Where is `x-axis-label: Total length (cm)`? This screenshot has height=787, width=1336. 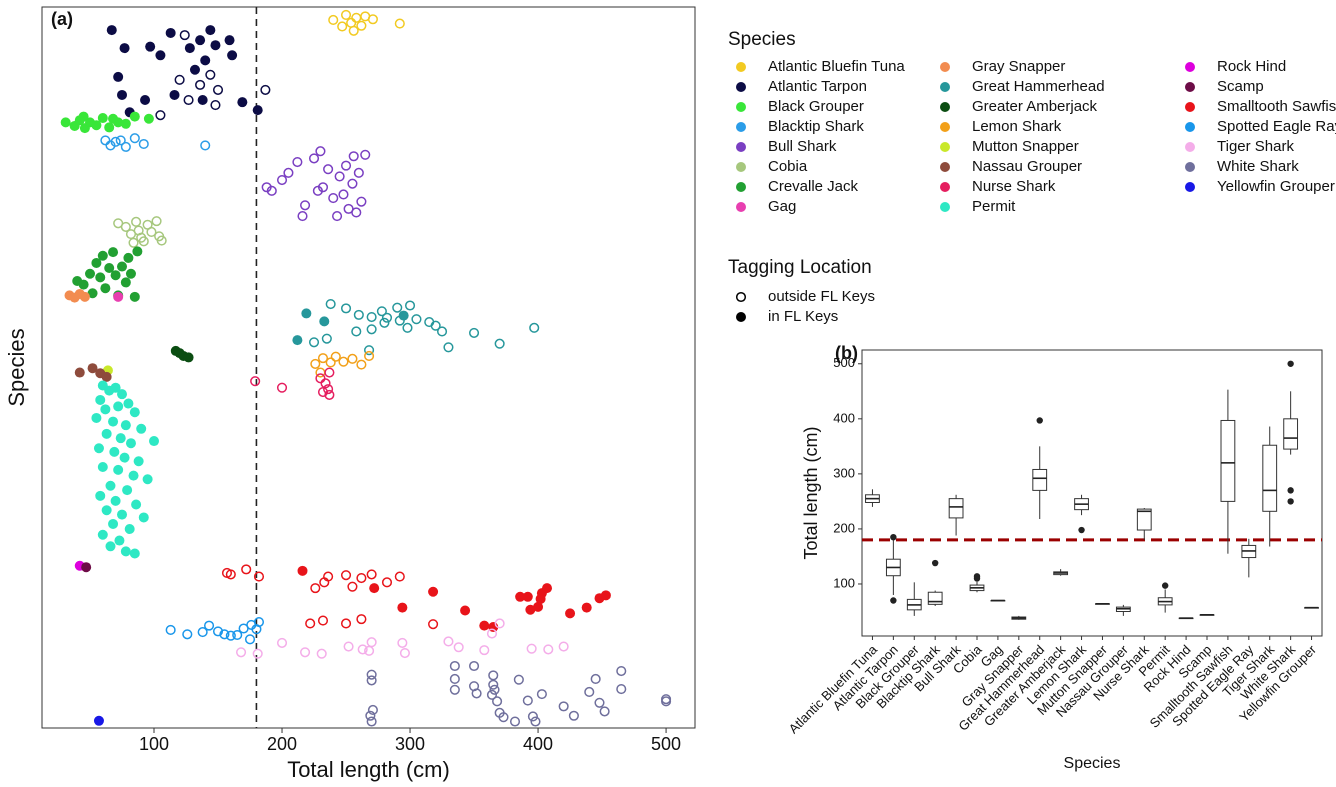
x-axis-label: Total length (cm) is located at coordinates (368, 769).